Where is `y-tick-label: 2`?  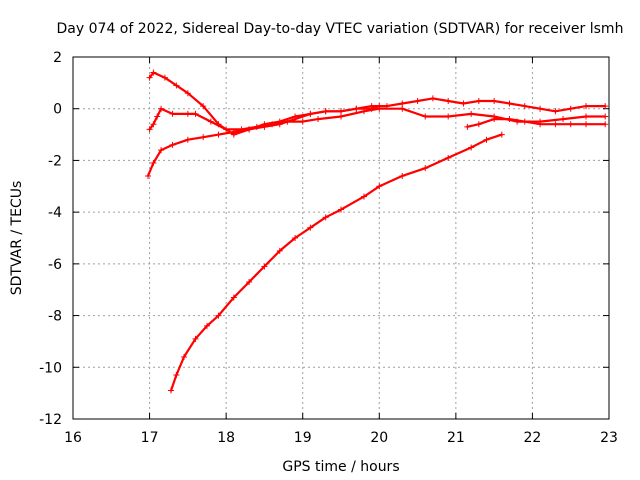
y-tick-label: 2 is located at coordinates (57, 58).